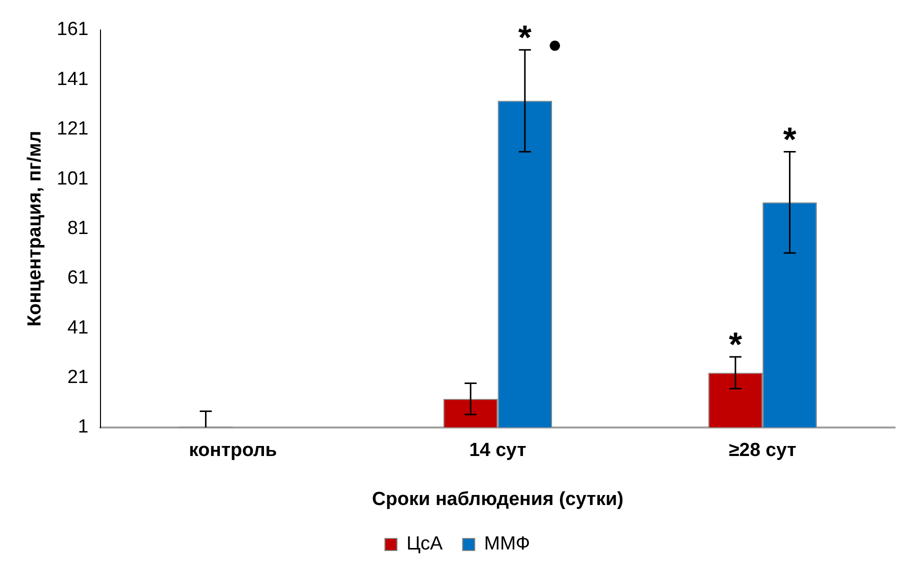  What do you see at coordinates (555, 44) in the screenshot?
I see `annotation: ●` at bounding box center [555, 44].